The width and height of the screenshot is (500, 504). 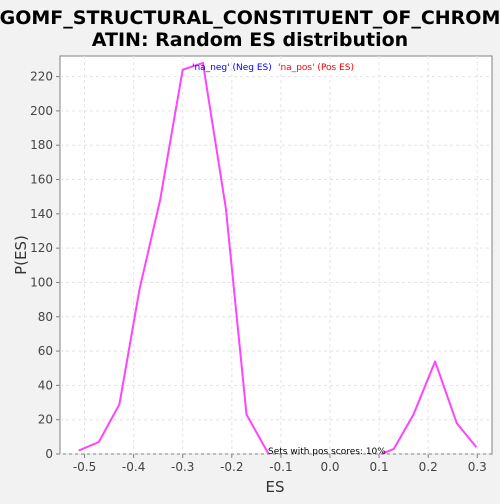 What do you see at coordinates (84, 467) in the screenshot?
I see `x-tick-label: -0.5` at bounding box center [84, 467].